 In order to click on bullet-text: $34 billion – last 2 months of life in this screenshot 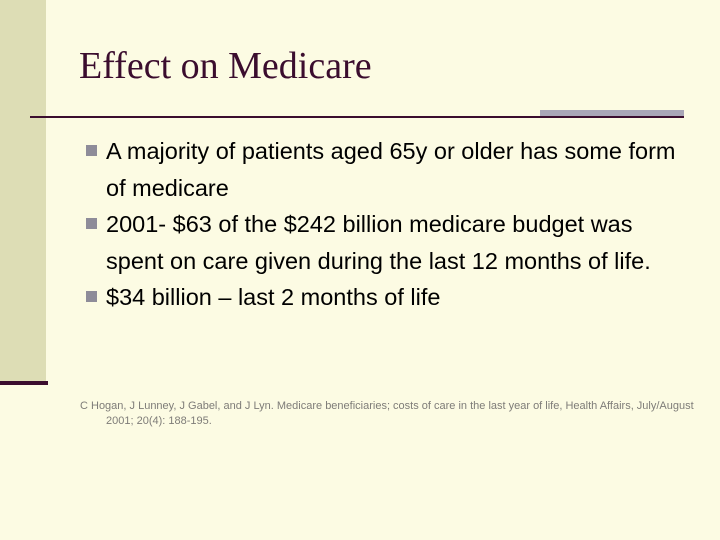, I will do `click(273, 297)`.